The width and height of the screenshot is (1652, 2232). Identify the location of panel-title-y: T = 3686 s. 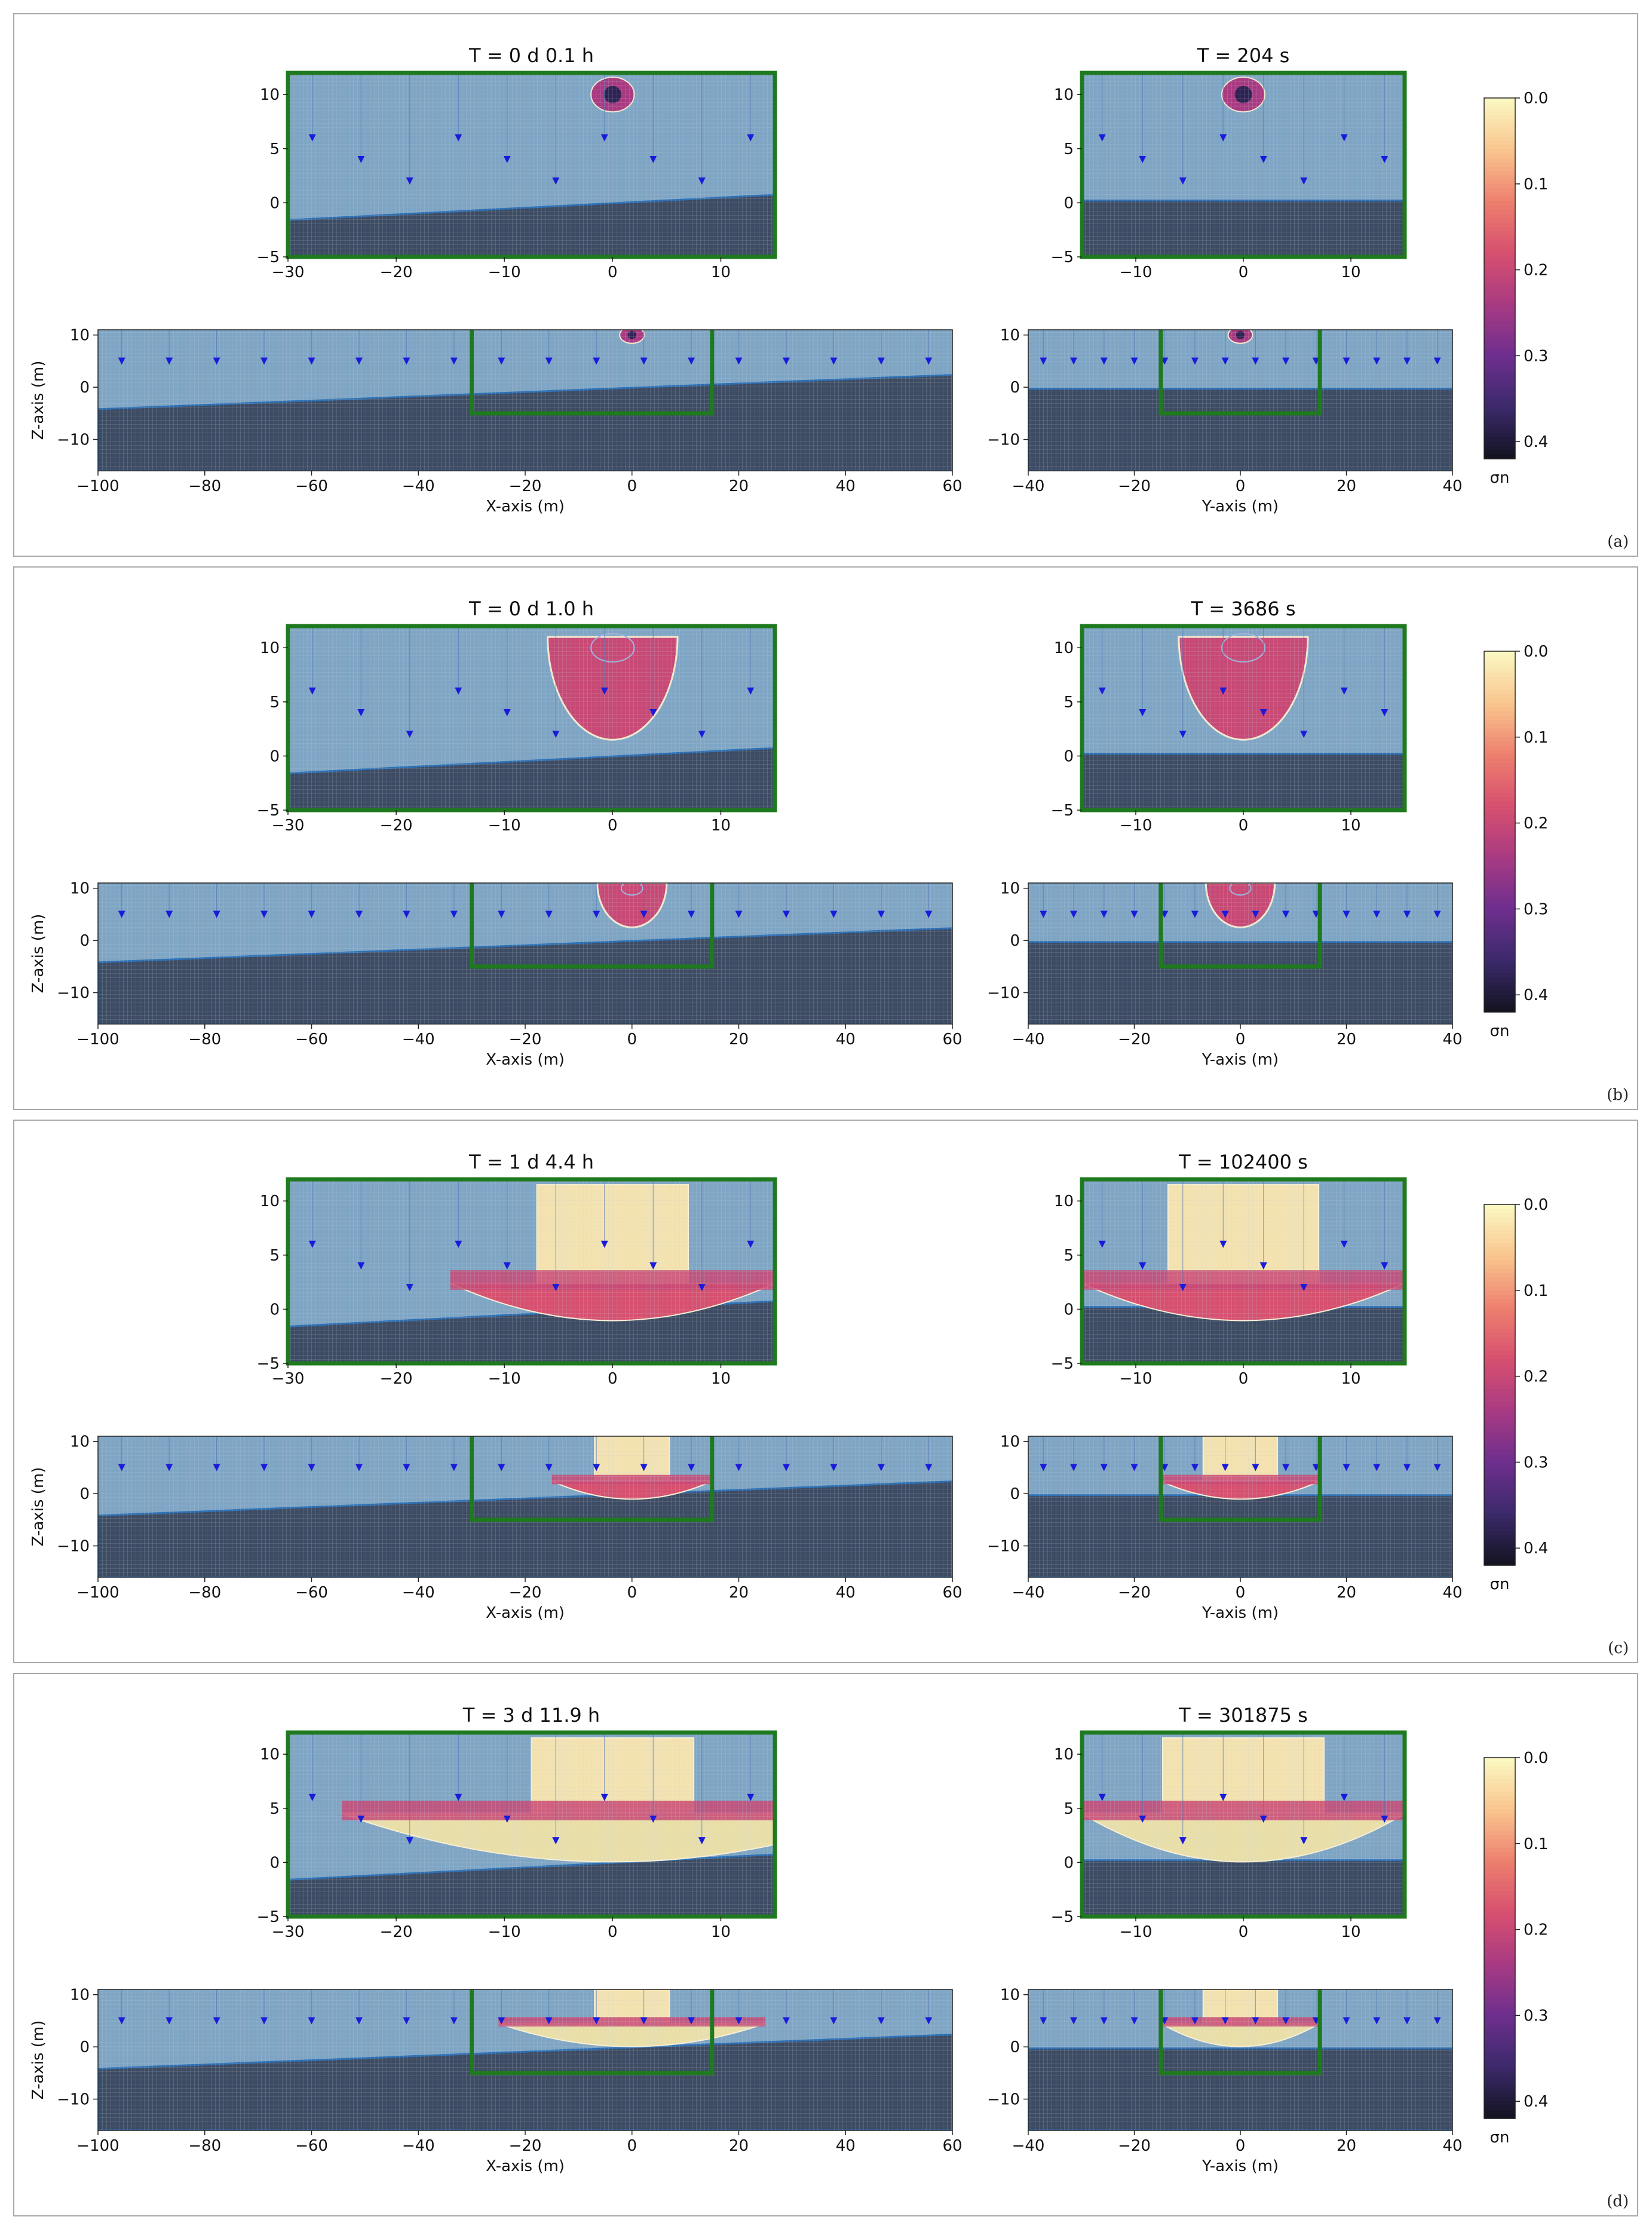
(1243, 608).